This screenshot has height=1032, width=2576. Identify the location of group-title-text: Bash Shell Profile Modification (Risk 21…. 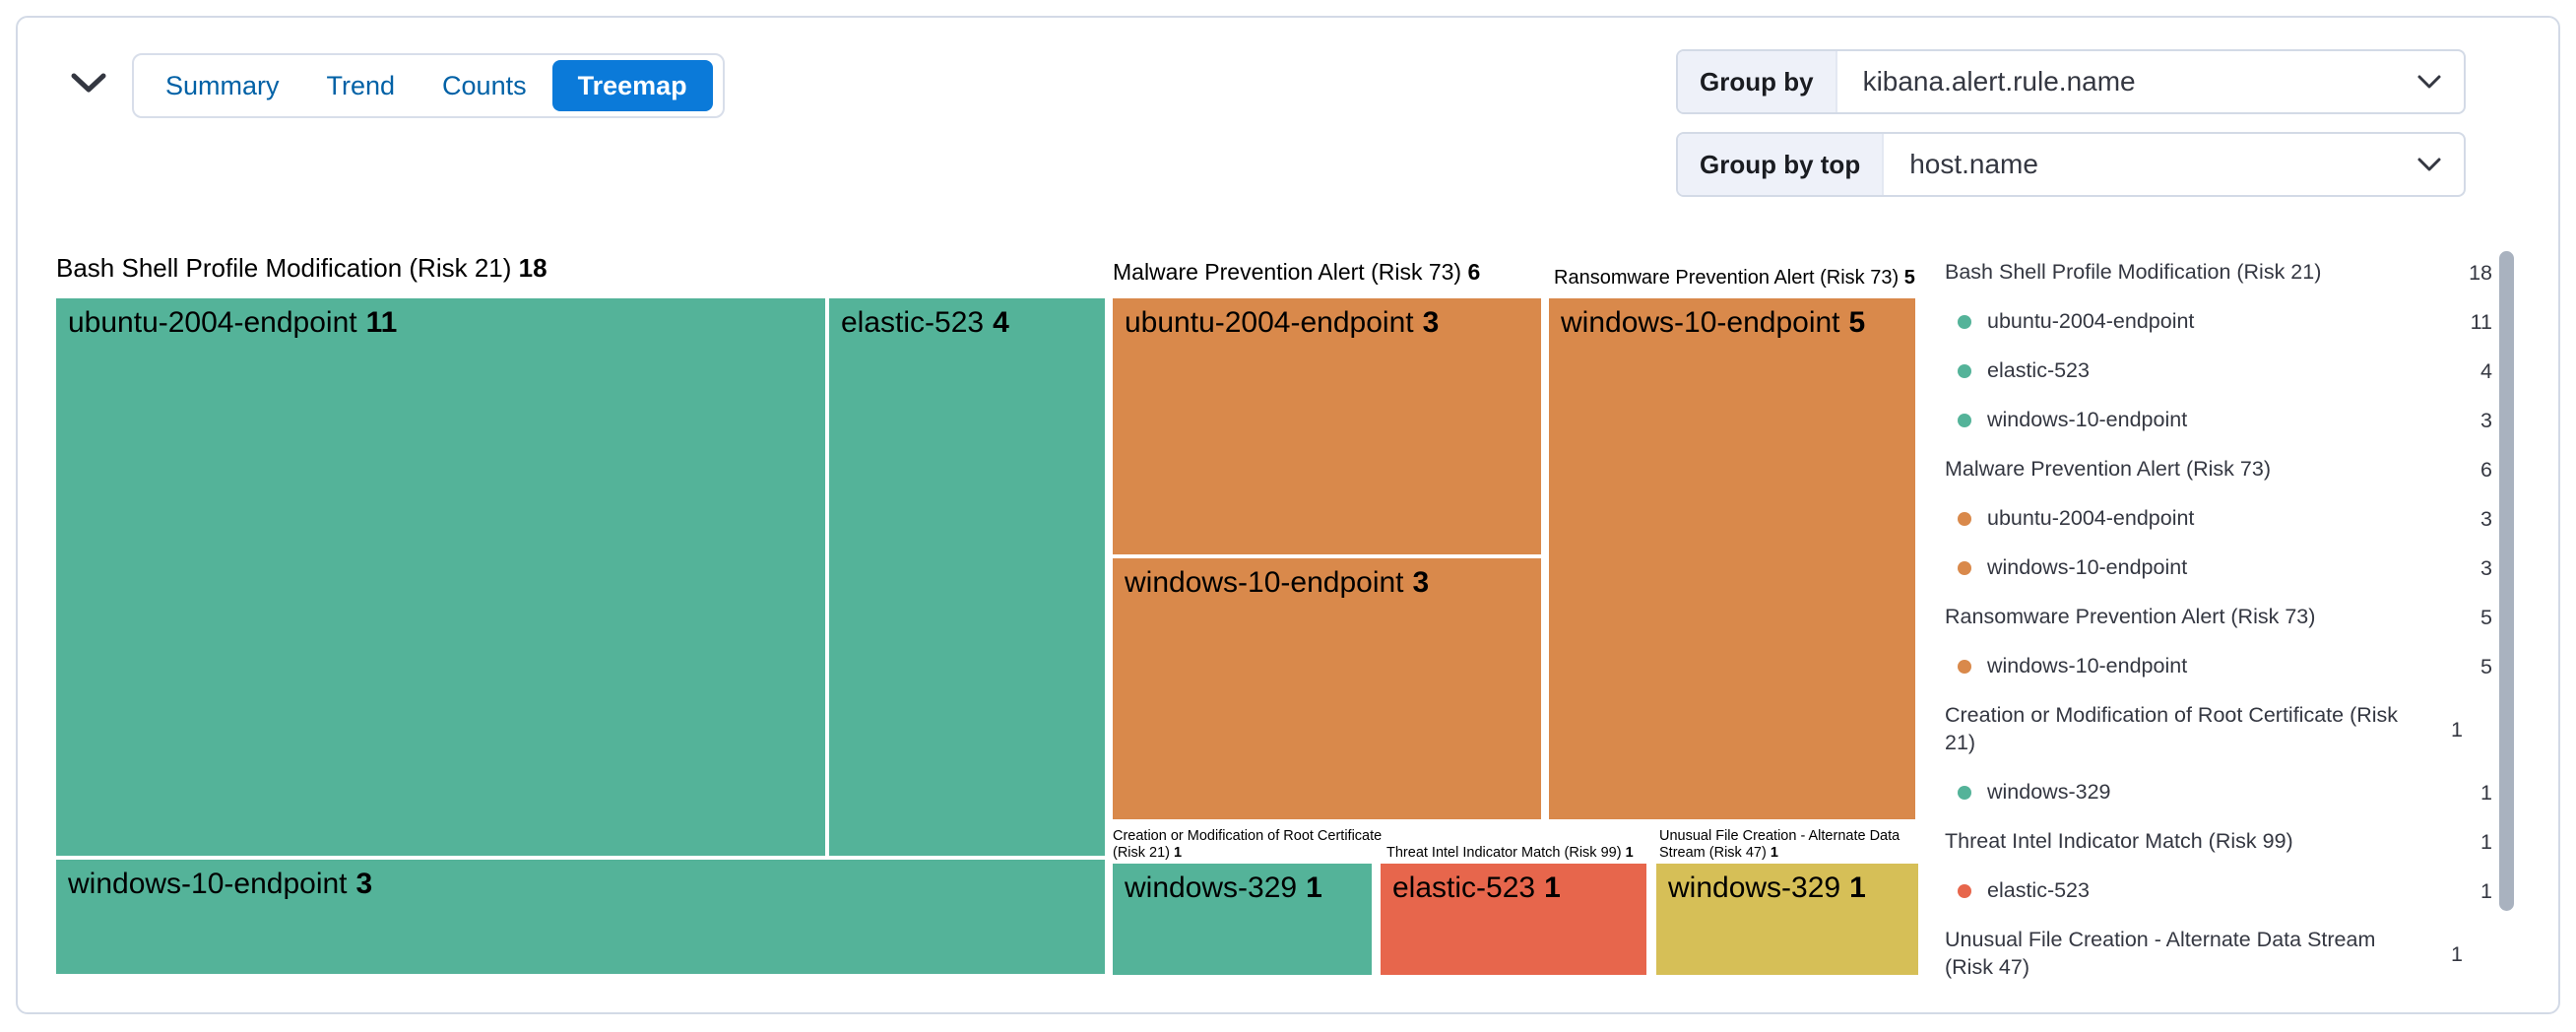
(284, 268).